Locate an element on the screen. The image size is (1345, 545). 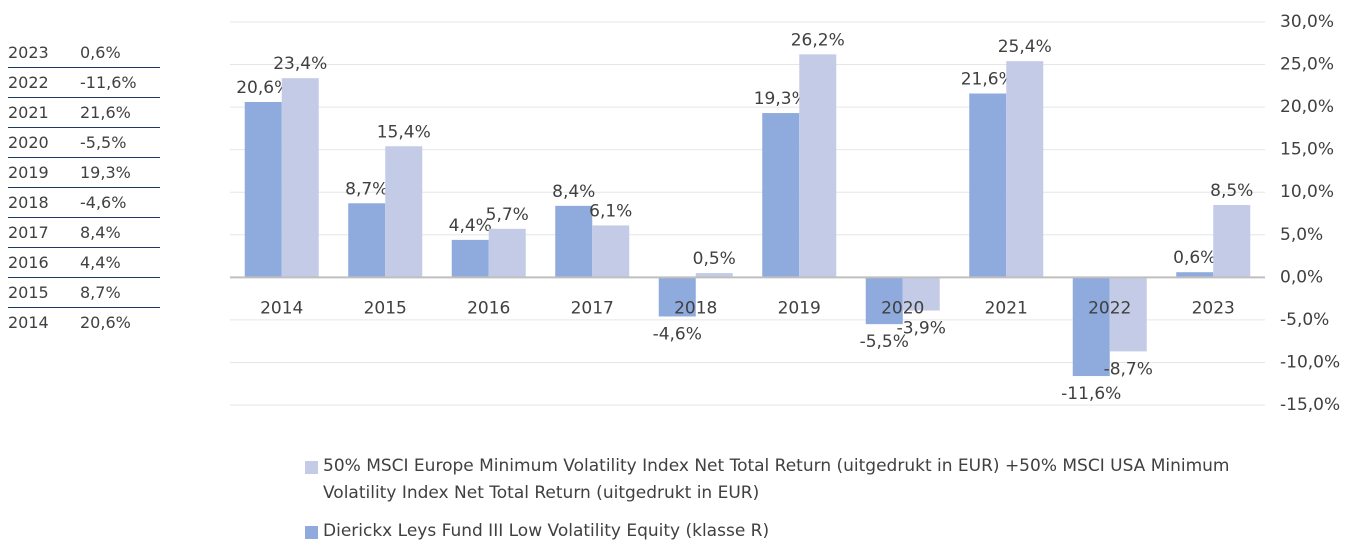
table-row: 2018 -4,6% is located at coordinates (84, 203).